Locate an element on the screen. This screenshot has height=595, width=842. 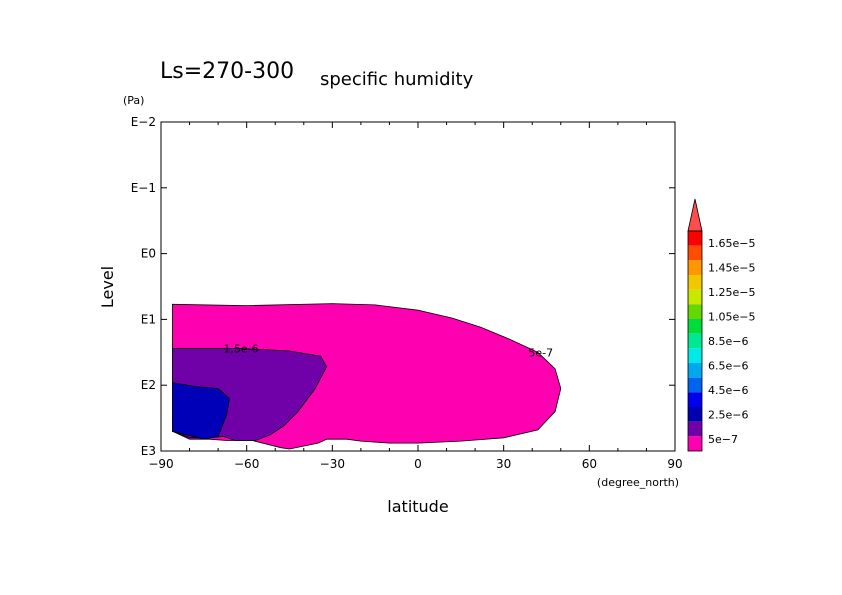
y-tick-label: E1 is located at coordinates (148, 319).